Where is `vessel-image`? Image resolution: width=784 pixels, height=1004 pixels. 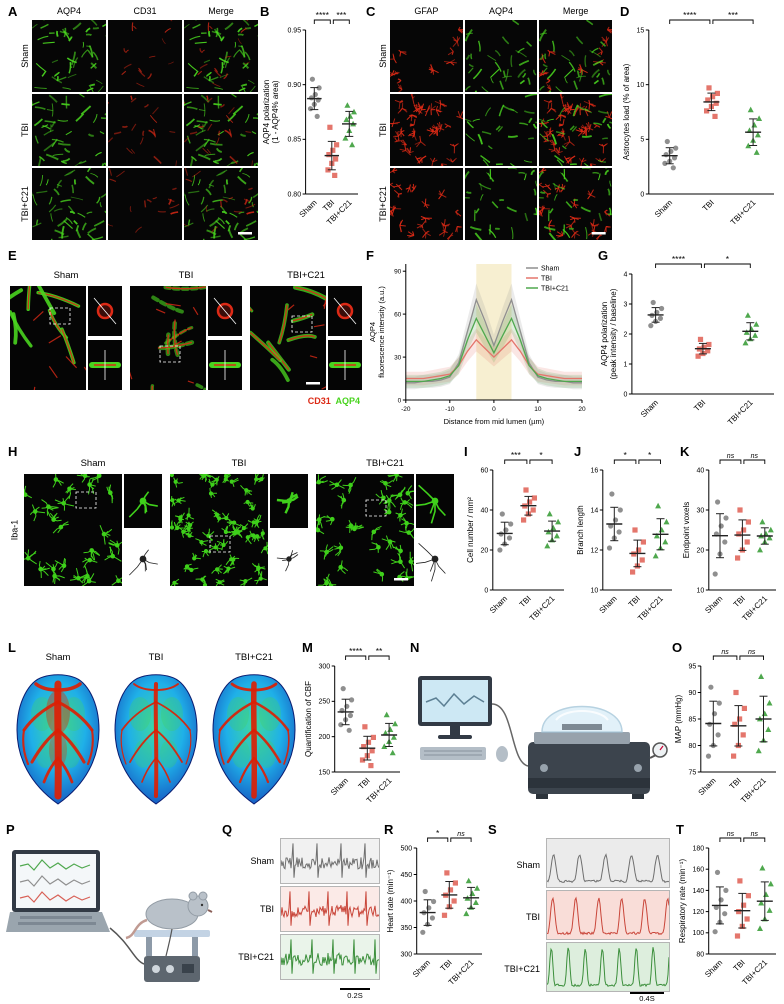
vessel-image is located at coordinates (168, 338).